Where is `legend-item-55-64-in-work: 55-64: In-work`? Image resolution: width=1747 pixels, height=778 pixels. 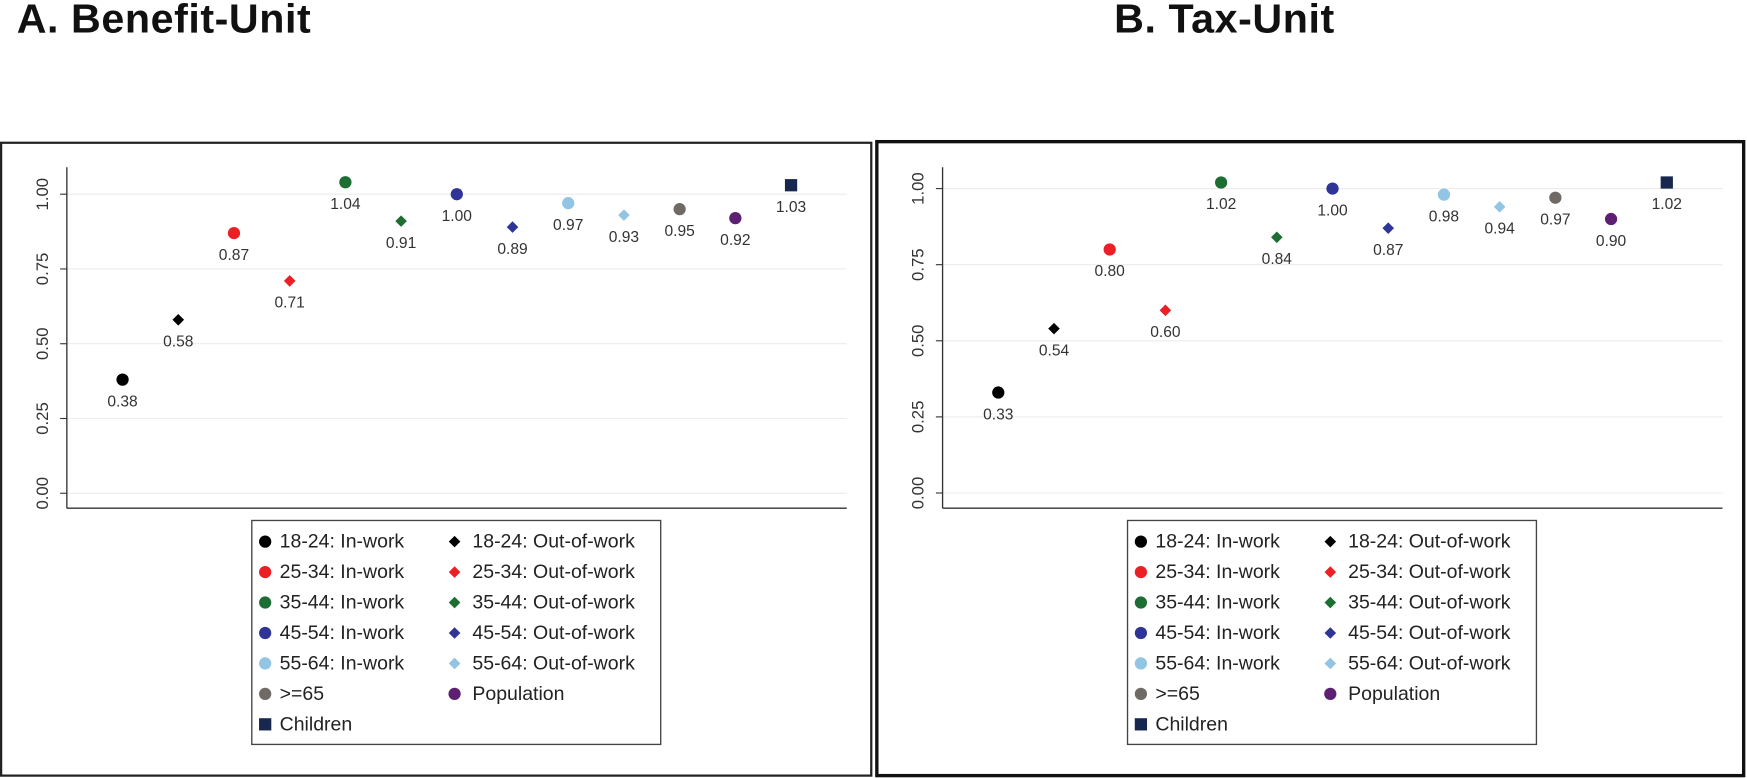 legend-item-55-64-in-work: 55-64: In-work is located at coordinates (1207, 663).